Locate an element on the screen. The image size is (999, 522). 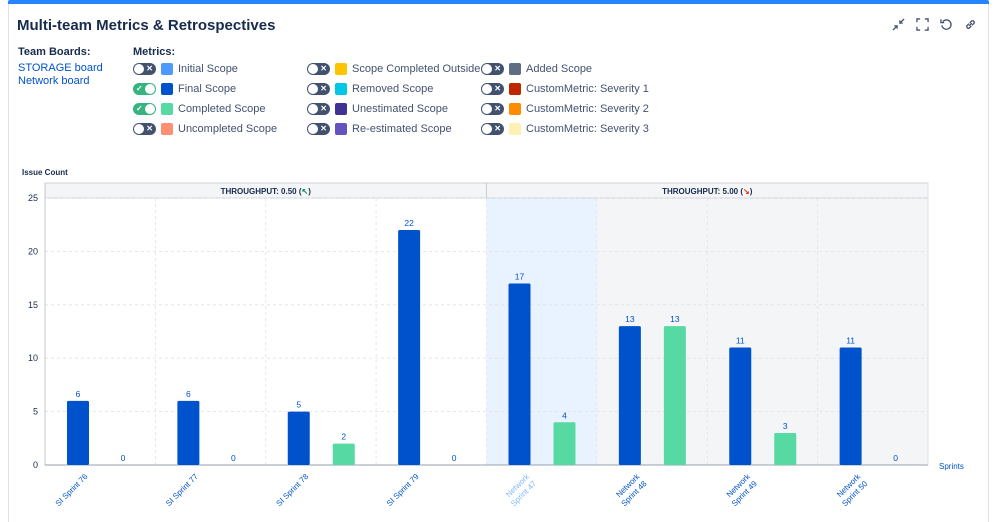
highlighted-sprint-background is located at coordinates (541, 331).